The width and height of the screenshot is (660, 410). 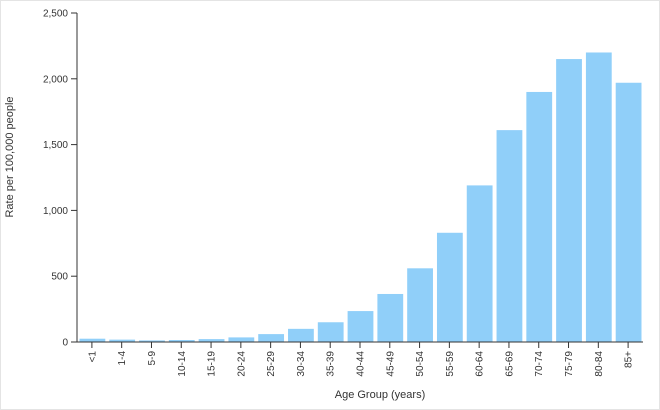 I want to click on x-tick-label: 65-69, so click(x=509, y=364).